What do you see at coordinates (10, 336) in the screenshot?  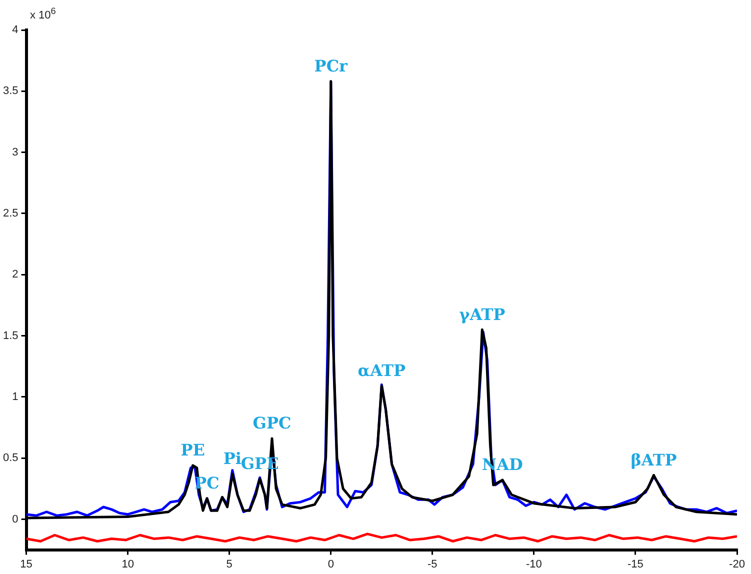 I see `y-tick-label: 1.5` at bounding box center [10, 336].